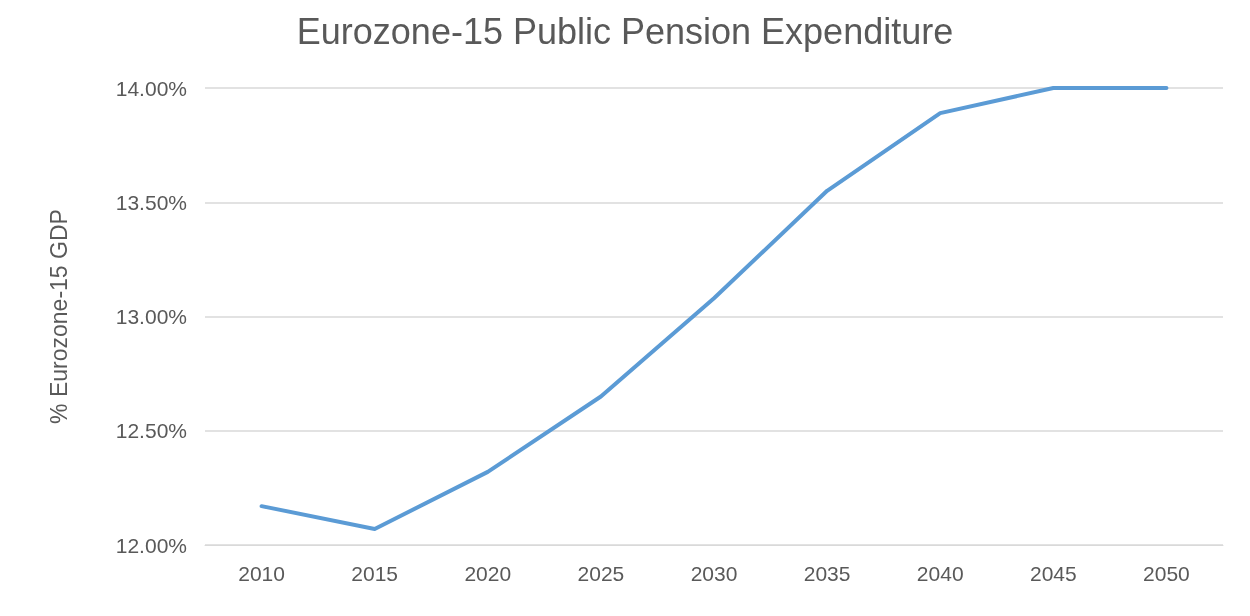 The height and width of the screenshot is (616, 1250). I want to click on y-axis-title: % Eurozone-15 GDP, so click(58, 316).